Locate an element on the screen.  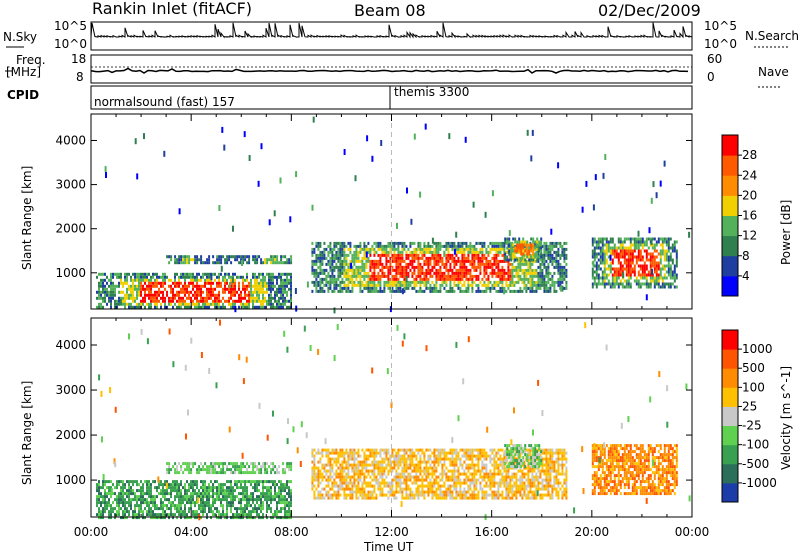
colorbar-tick-label: 4 is located at coordinates (746, 276).